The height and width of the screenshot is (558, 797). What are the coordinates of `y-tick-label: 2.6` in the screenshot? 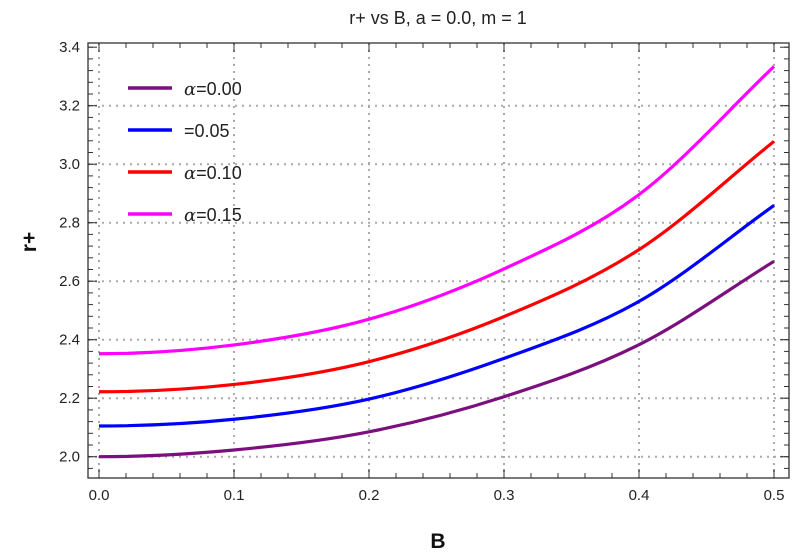 It's located at (69, 281).